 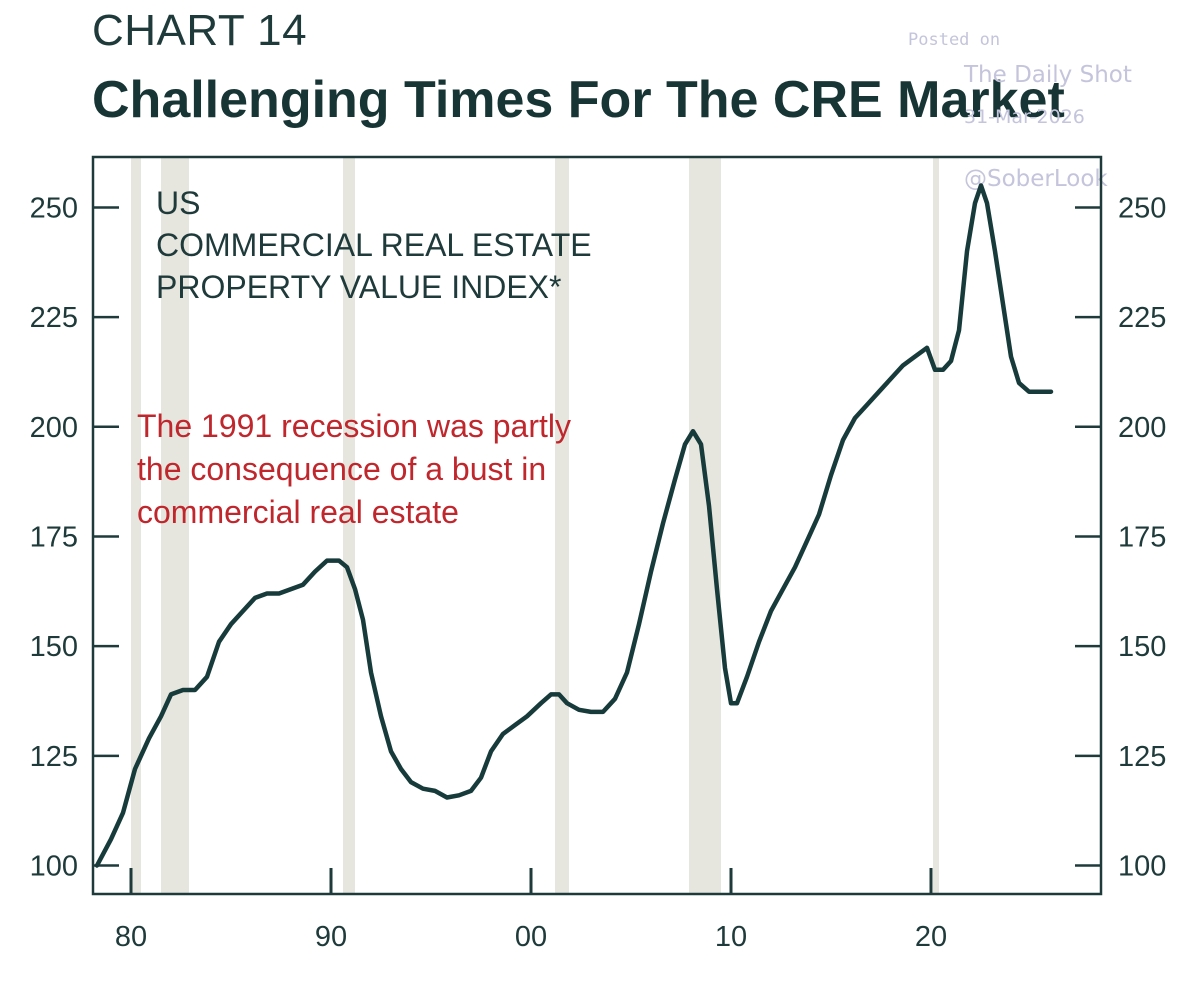 What do you see at coordinates (358, 287) in the screenshot?
I see `chart-label-line-3: PROPERTY VALUE INDEX*` at bounding box center [358, 287].